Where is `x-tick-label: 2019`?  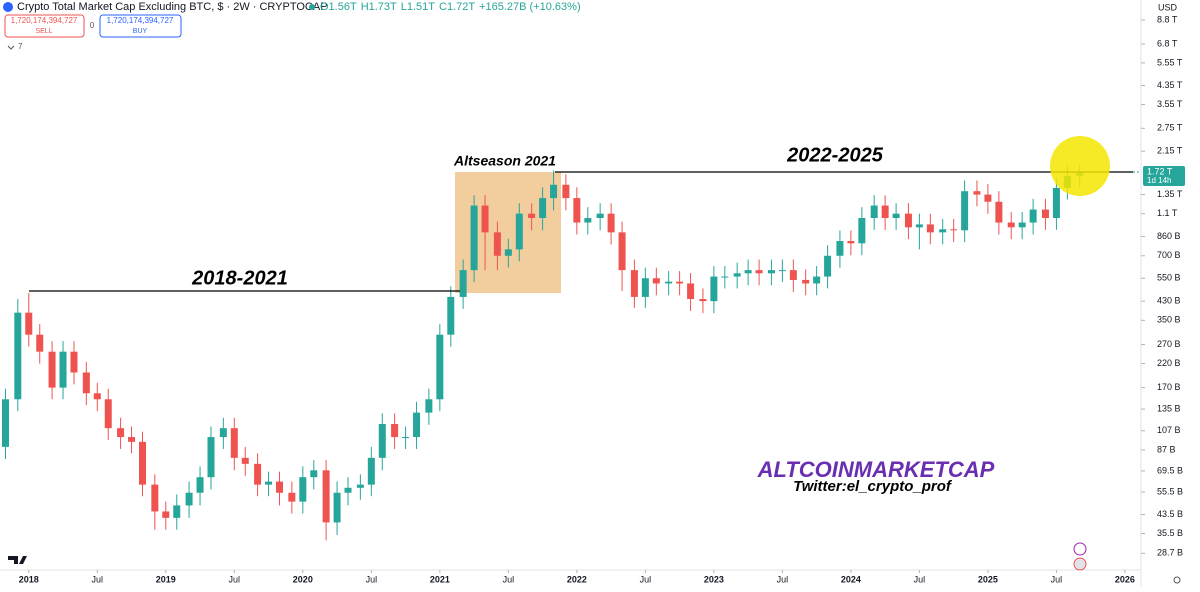 x-tick-label: 2019 is located at coordinates (166, 579).